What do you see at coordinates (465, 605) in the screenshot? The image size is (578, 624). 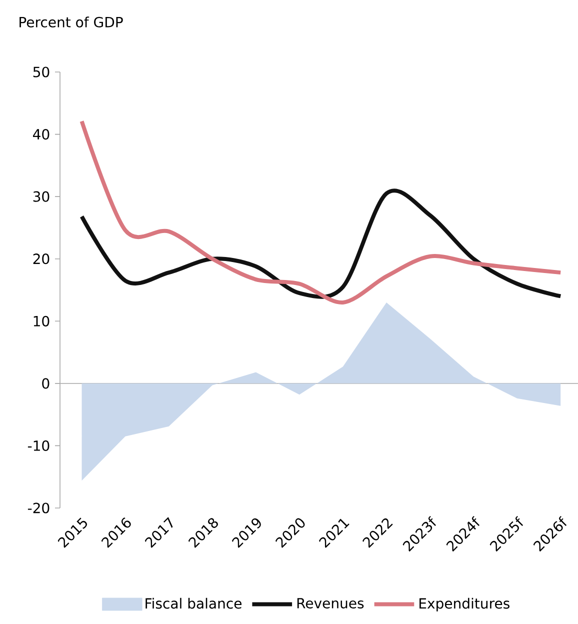 I see `legend-label: Expenditures` at bounding box center [465, 605].